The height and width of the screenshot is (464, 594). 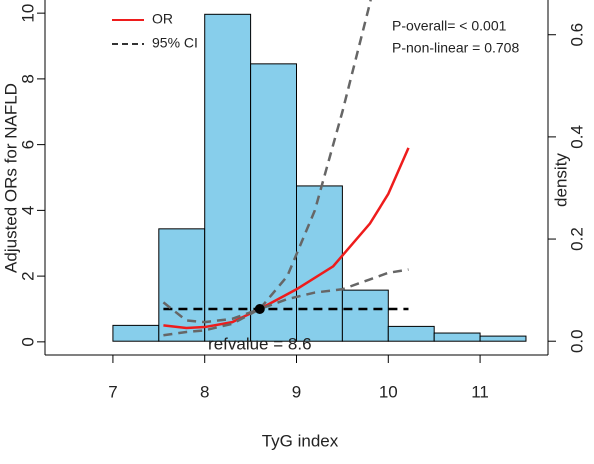 I want to click on reference-label: refvalue = 8.6, so click(x=260, y=343).